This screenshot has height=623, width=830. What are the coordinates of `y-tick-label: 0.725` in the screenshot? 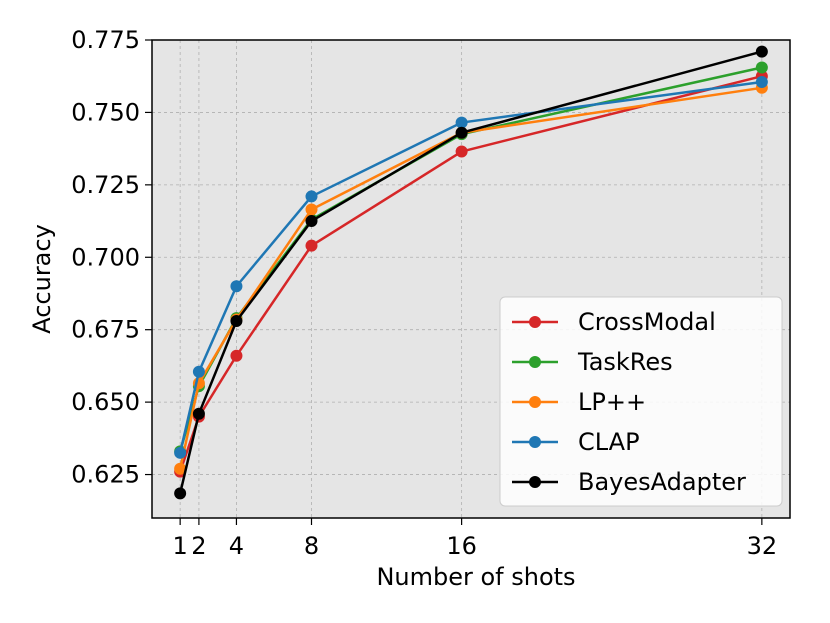 It's located at (105, 185).